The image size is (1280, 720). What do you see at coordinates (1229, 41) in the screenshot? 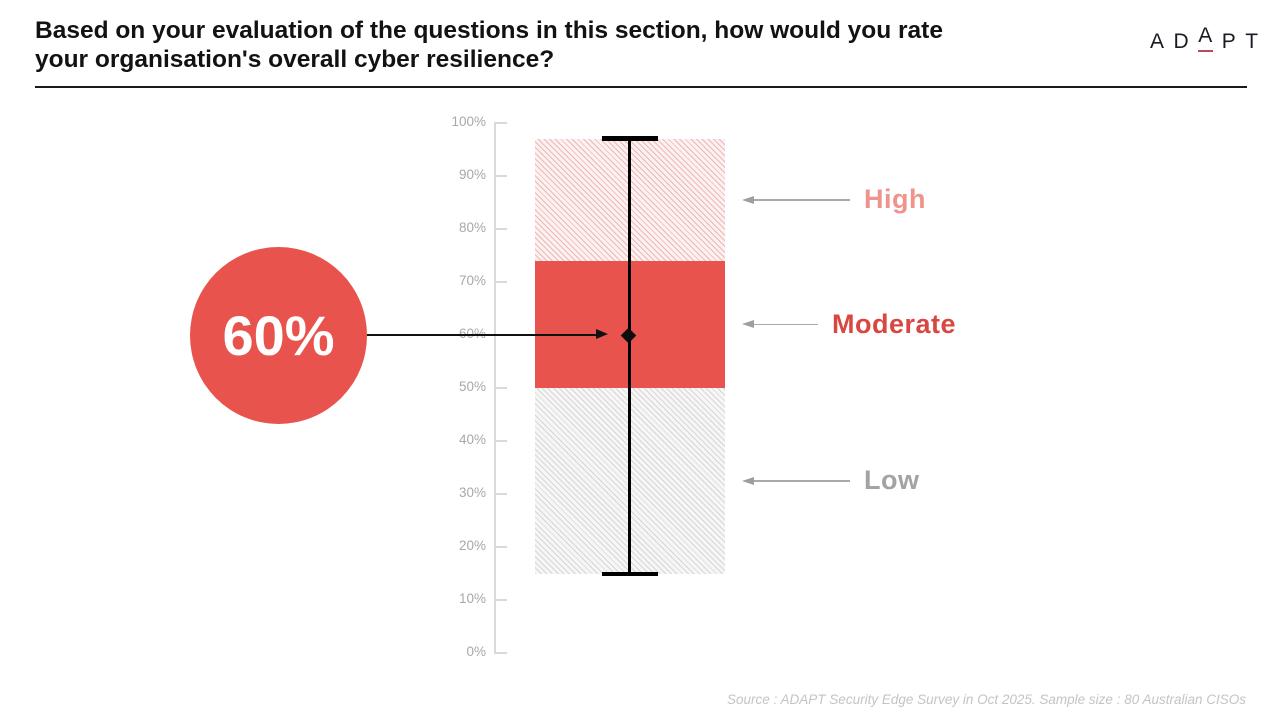
I see `logo-letter: P` at bounding box center [1229, 41].